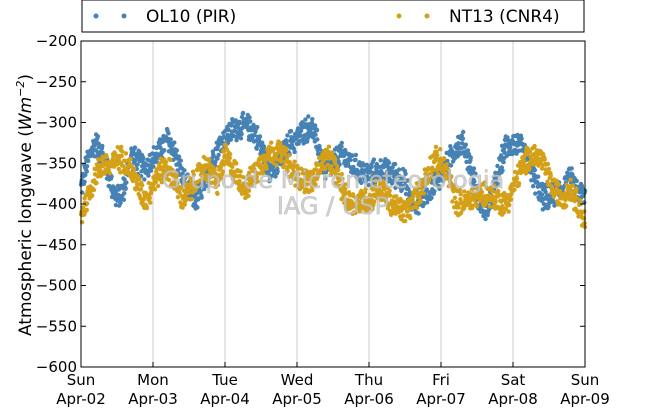 The height and width of the screenshot is (409, 650). What do you see at coordinates (124, 16) in the screenshot?
I see `legend-marker-ol10-b` at bounding box center [124, 16].